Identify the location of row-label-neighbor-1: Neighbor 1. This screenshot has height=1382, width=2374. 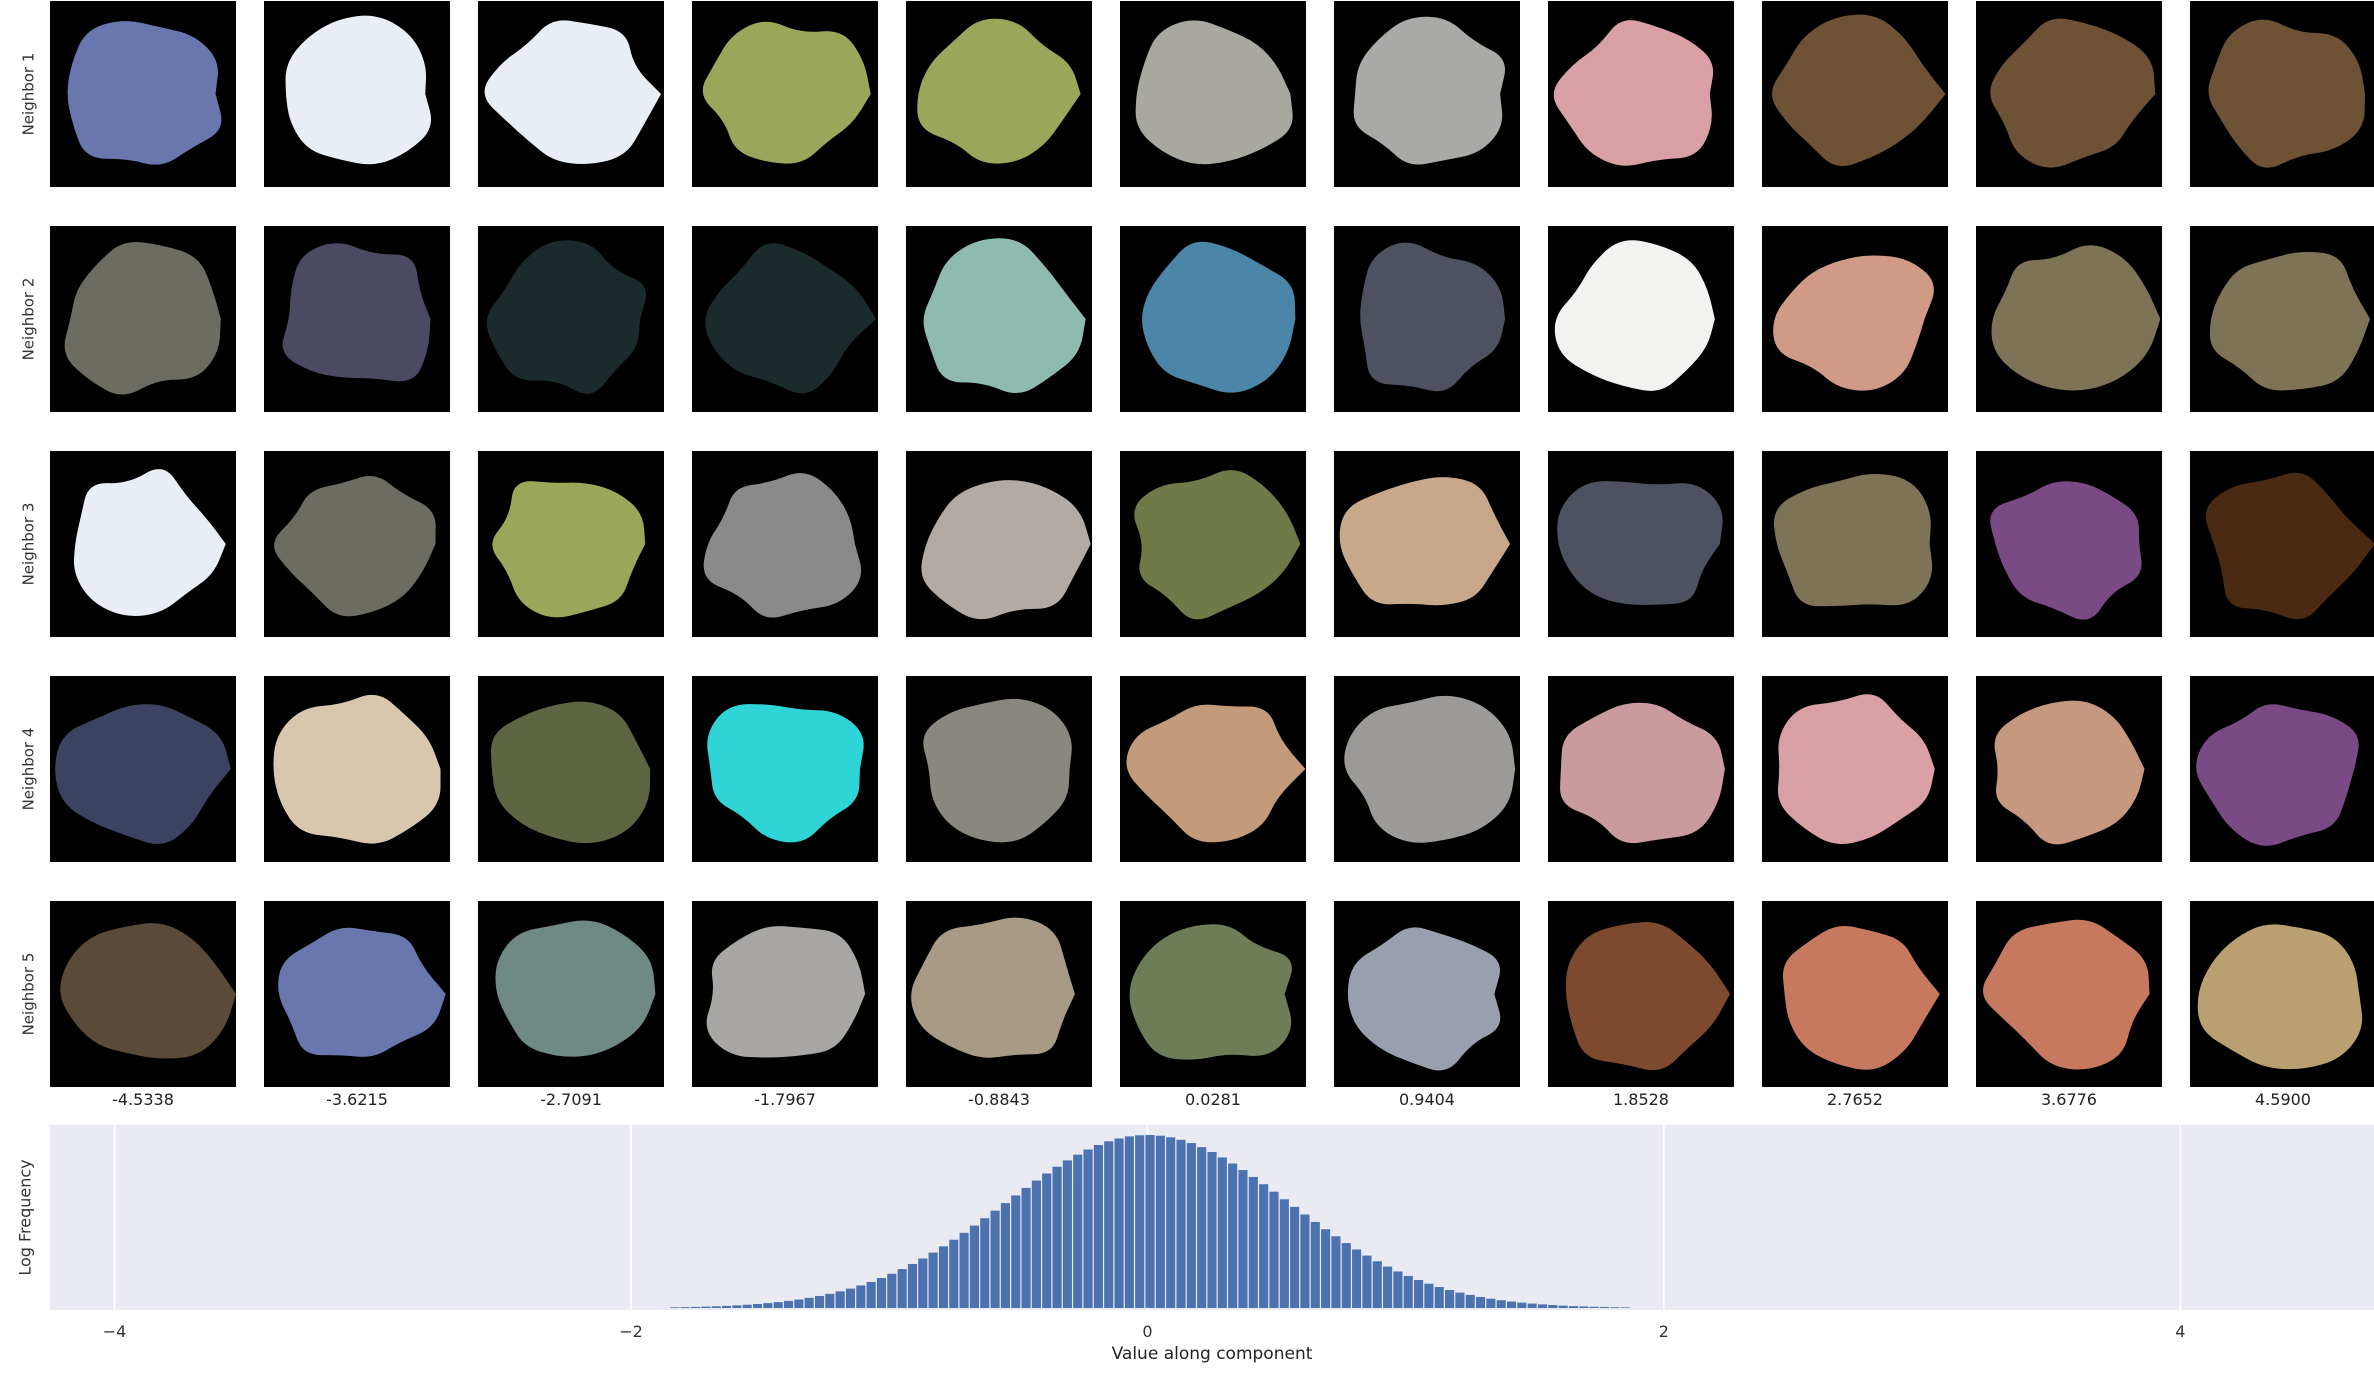
(28, 94).